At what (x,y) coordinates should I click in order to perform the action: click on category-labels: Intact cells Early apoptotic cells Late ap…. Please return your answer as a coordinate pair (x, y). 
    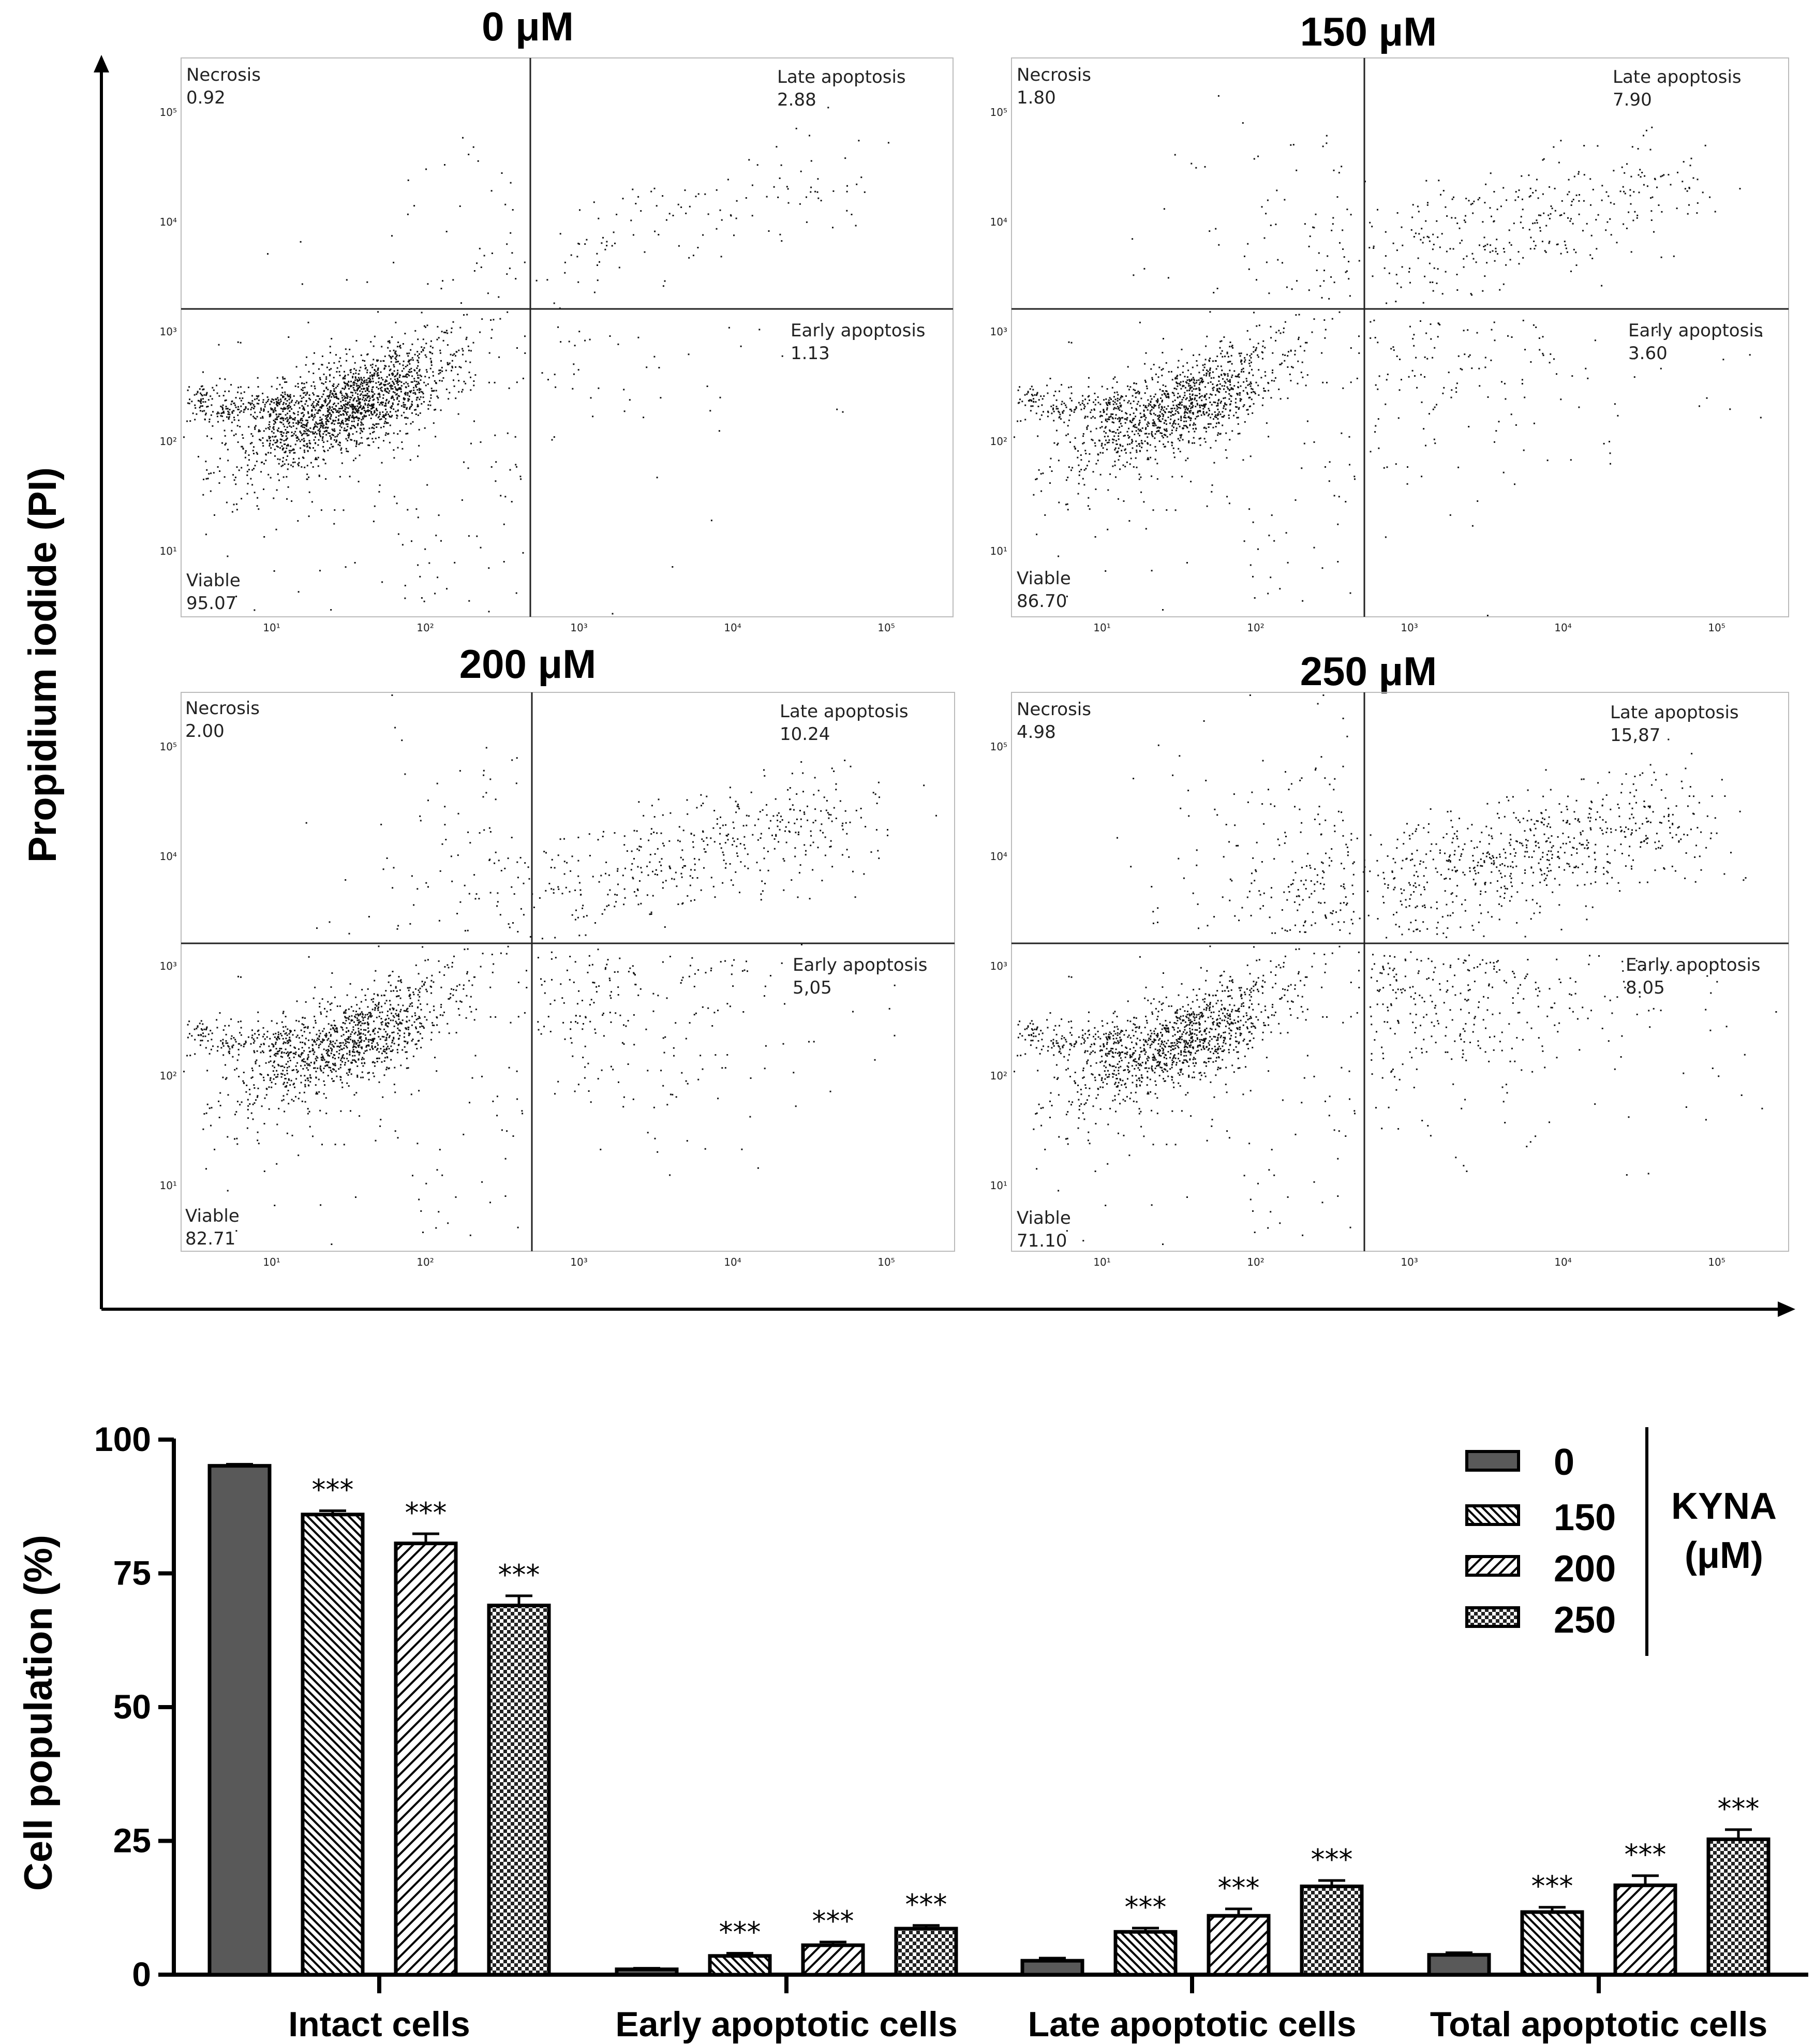
    Looking at the image, I should click on (1027, 2009).